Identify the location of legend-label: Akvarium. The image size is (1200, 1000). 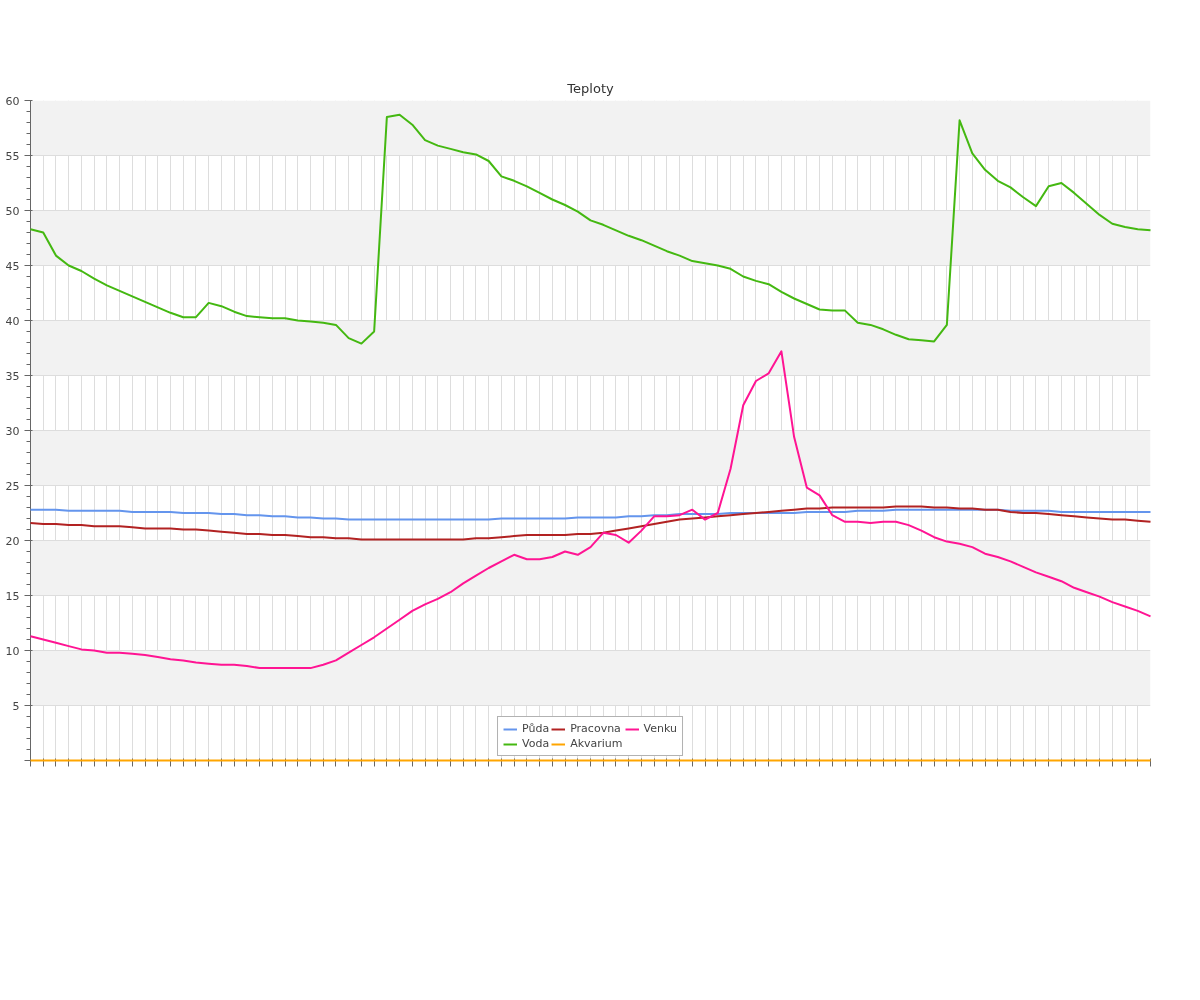
(596, 743).